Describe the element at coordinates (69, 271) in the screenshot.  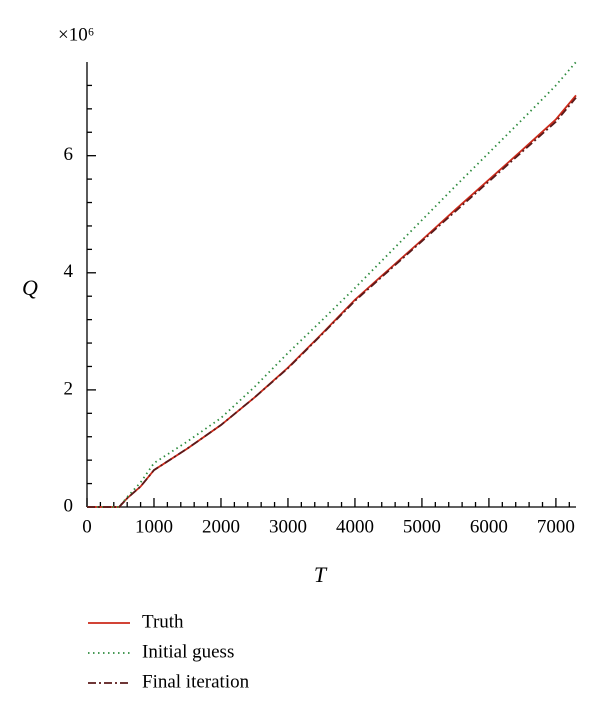
I see `y-tick-label: 4` at that location.